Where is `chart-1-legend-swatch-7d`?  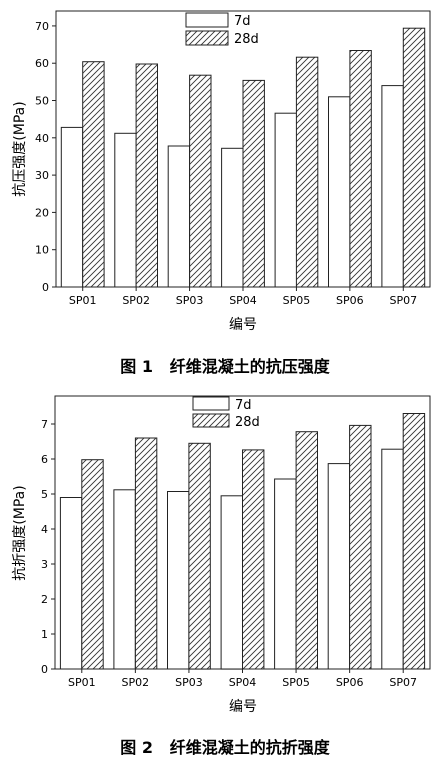
chart-1-legend-swatch-7d is located at coordinates (207, 20).